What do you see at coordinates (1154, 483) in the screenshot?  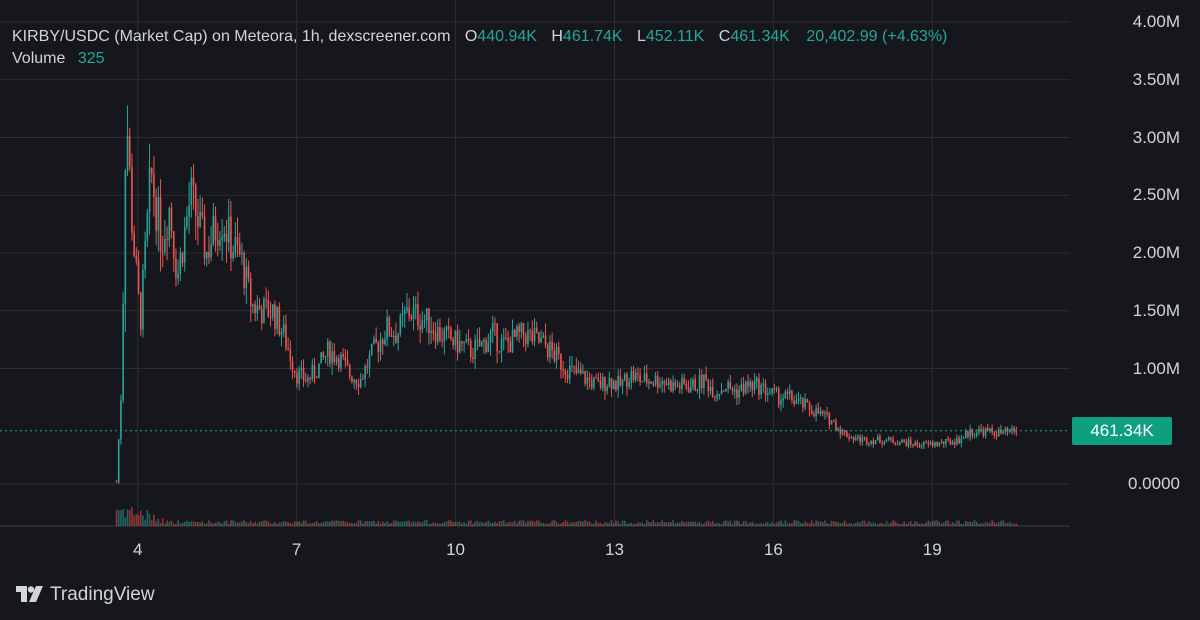 I see `y-tick-label: 0.0000` at bounding box center [1154, 483].